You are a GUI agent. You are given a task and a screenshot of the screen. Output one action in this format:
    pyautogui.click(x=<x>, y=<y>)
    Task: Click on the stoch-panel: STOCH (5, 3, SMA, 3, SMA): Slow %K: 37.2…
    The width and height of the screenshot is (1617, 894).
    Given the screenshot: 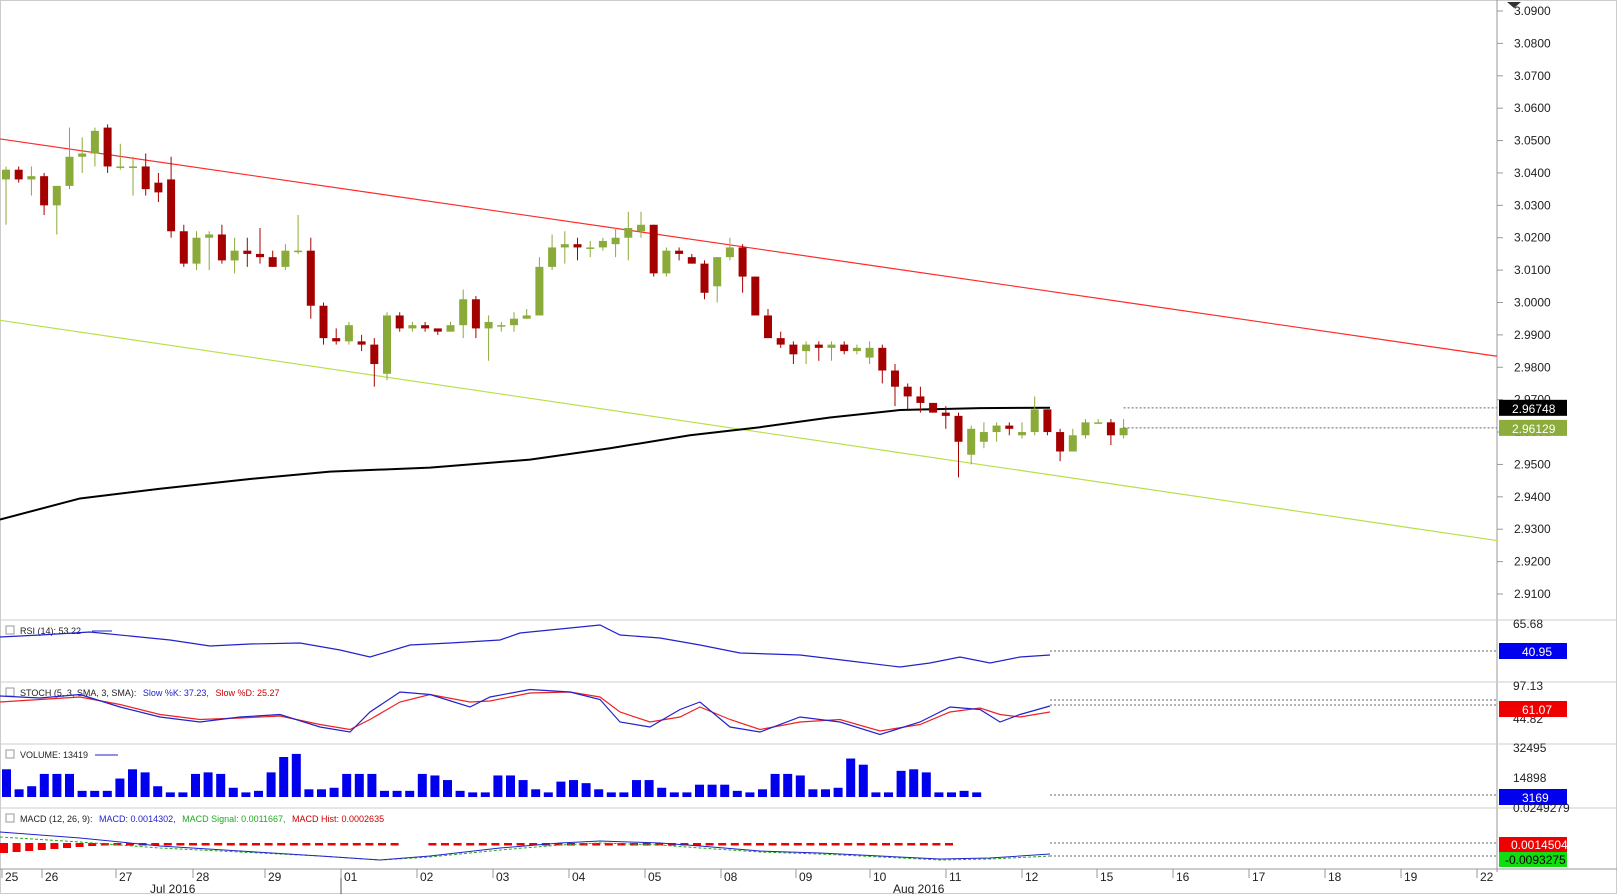 What is the action you would take?
    pyautogui.click(x=783, y=707)
    